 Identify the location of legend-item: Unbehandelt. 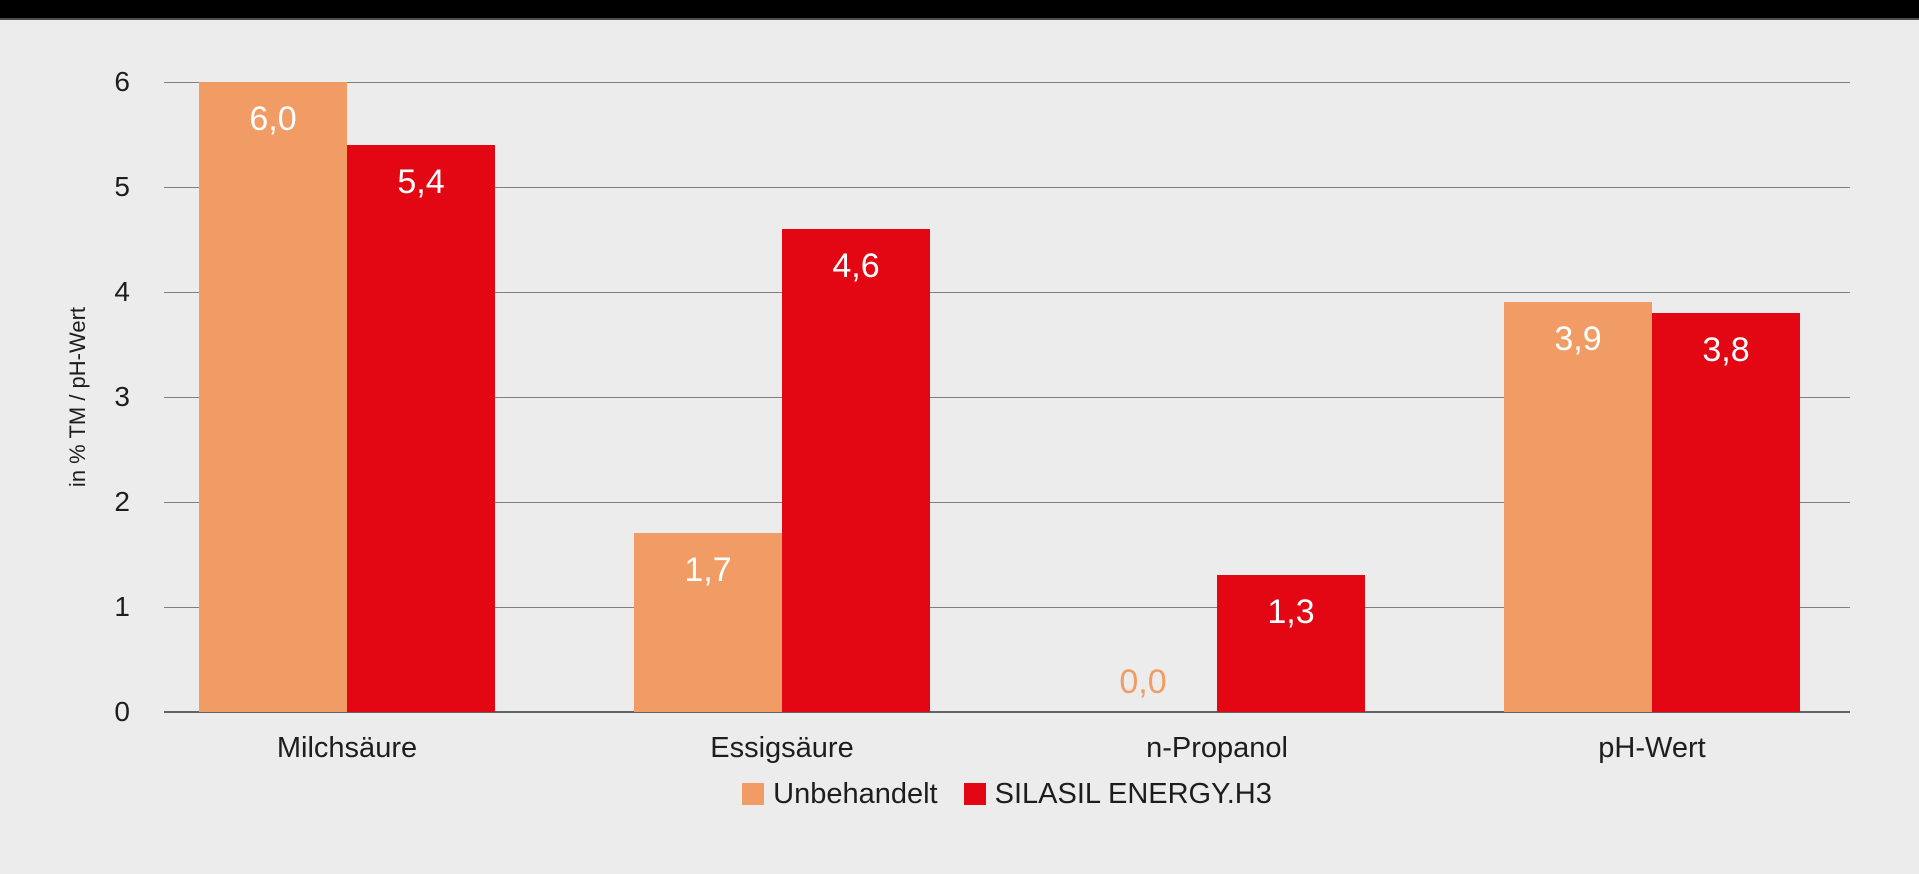
(840, 794).